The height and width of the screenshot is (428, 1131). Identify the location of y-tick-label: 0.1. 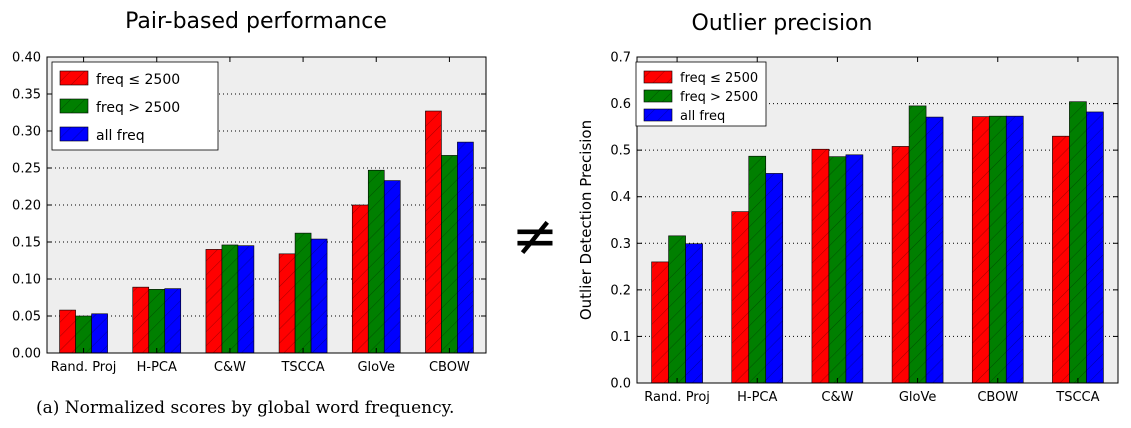
(620, 337).